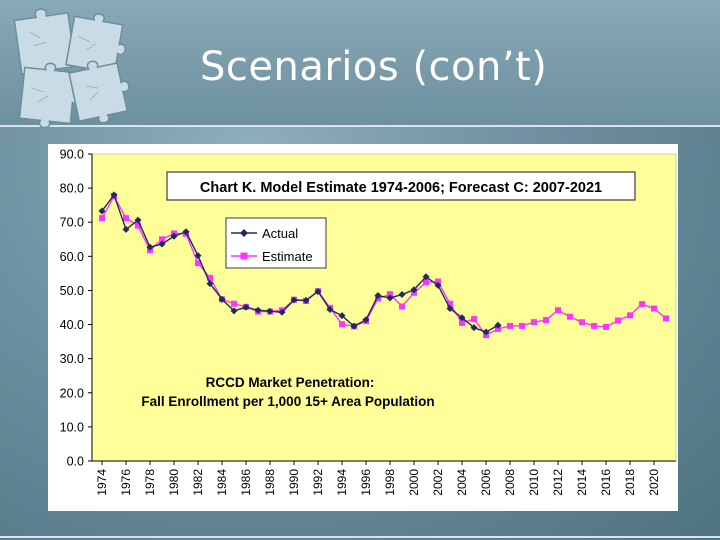 This screenshot has width=720, height=540. I want to click on x-tick-label: 1994, so click(342, 482).